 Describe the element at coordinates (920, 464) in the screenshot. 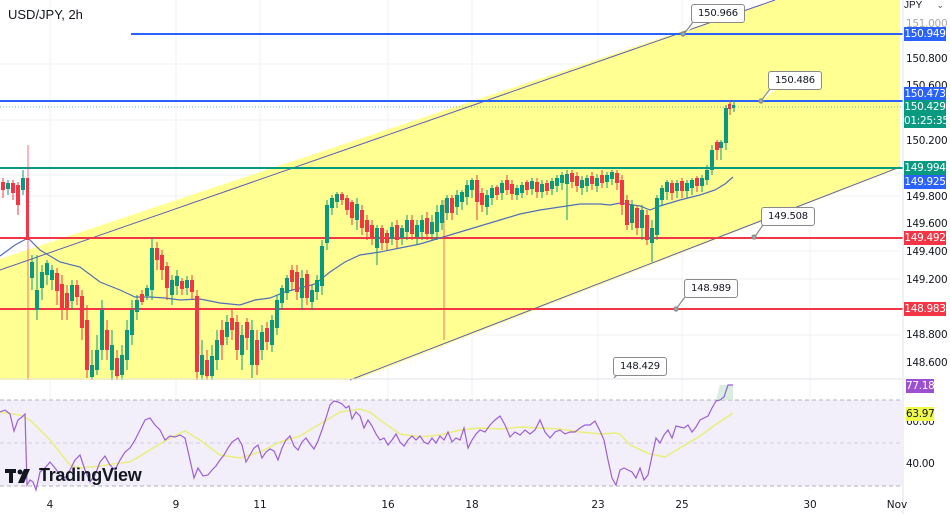

I see `rsi-tick: 40.00` at that location.